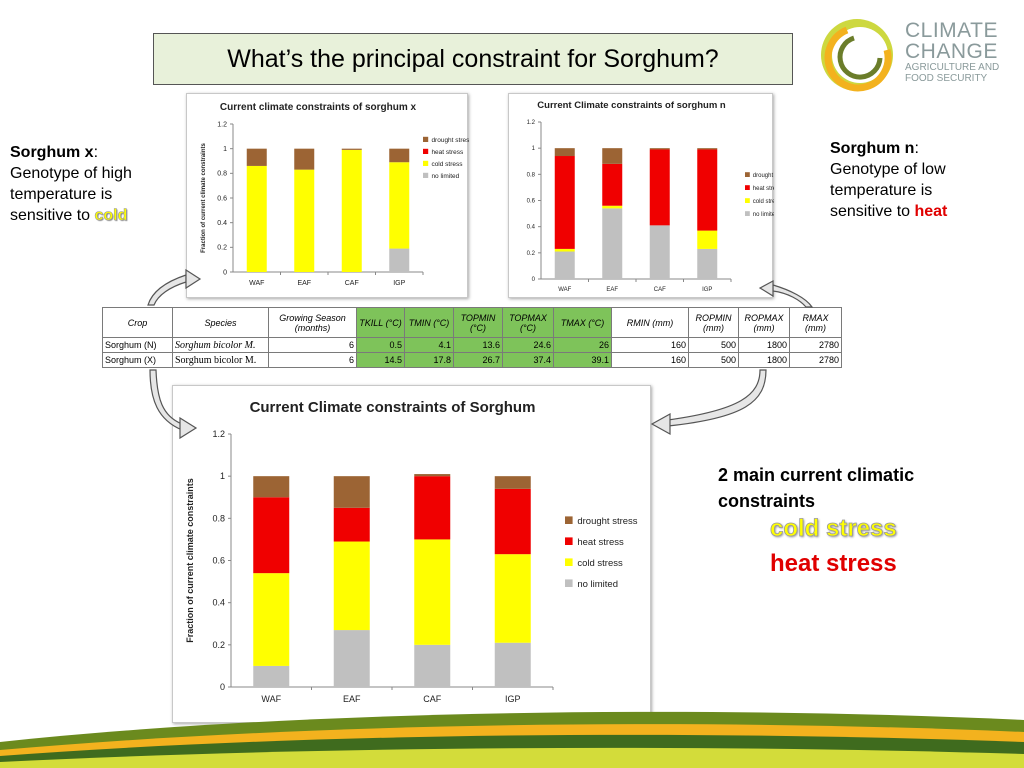  I want to click on x-tick-label: WAF, so click(564, 290).